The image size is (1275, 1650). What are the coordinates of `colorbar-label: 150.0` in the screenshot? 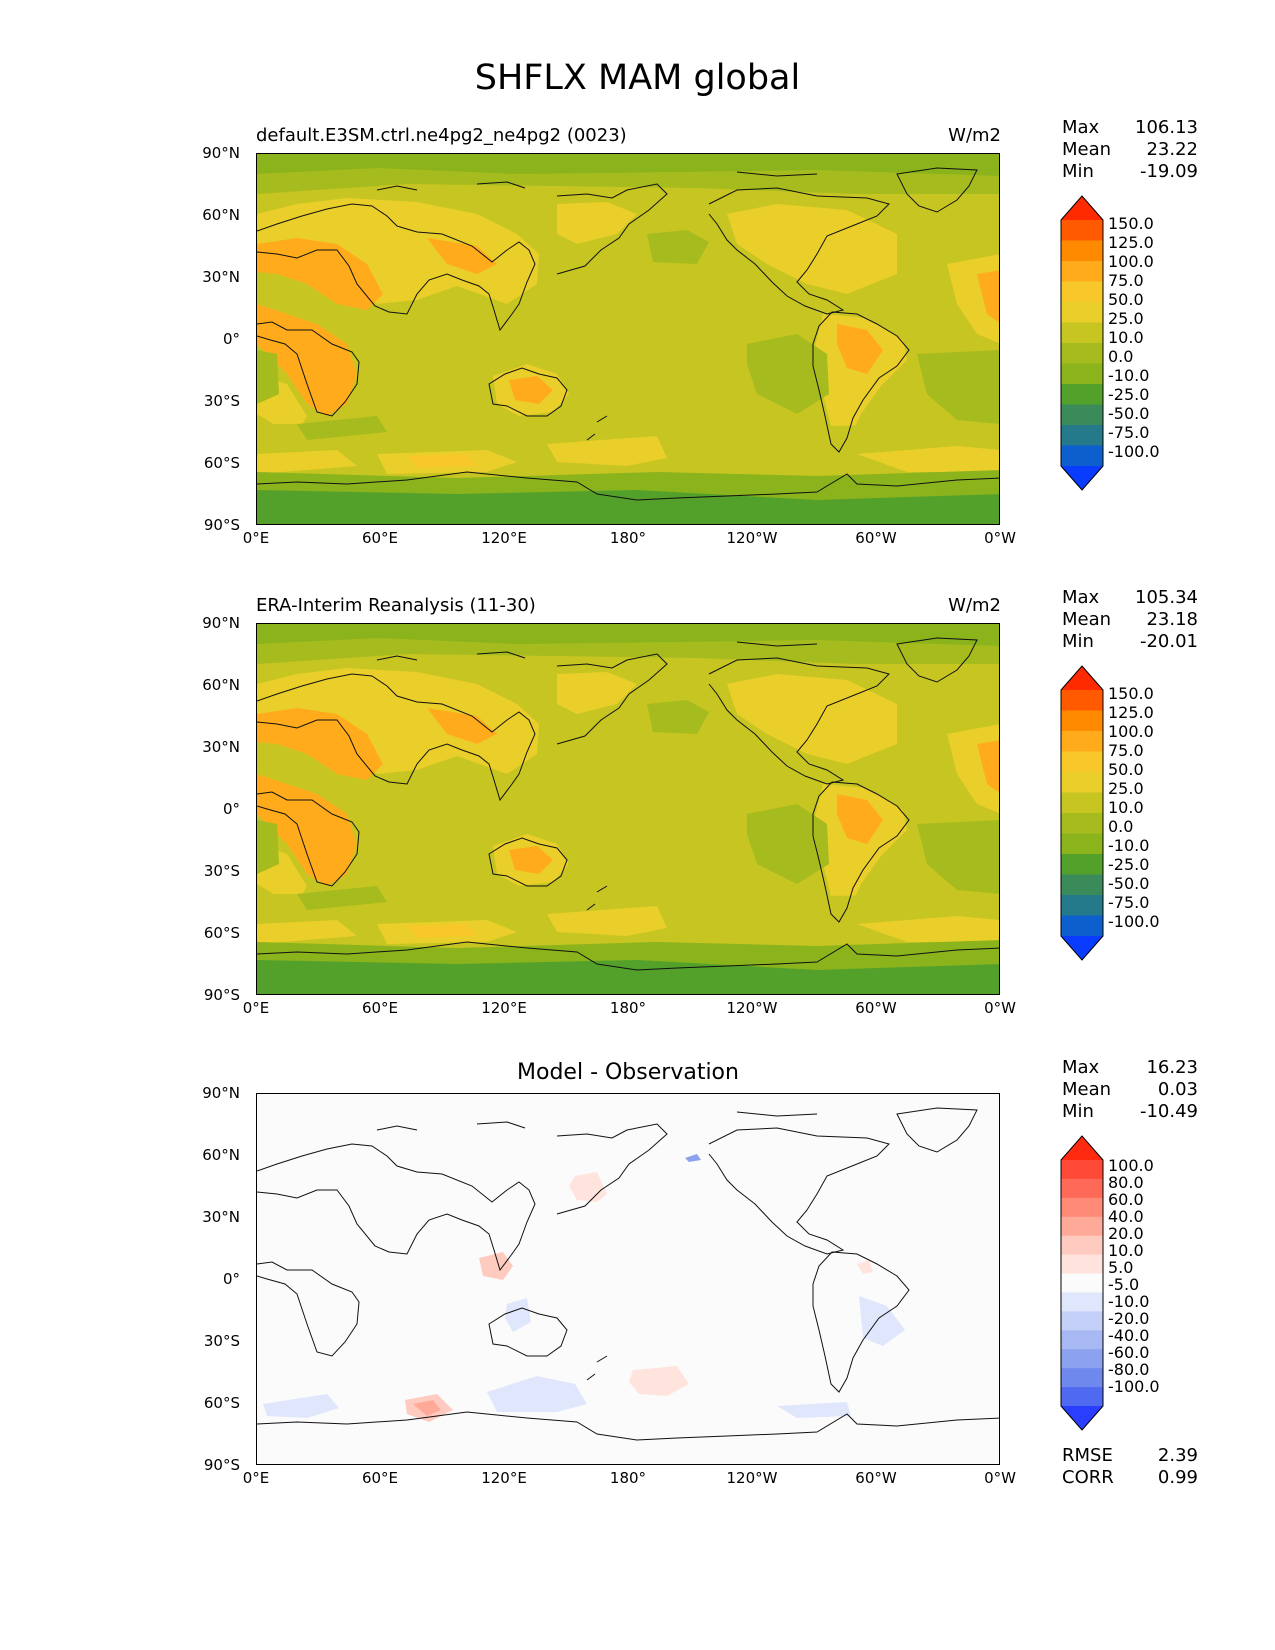 It's located at (1131, 223).